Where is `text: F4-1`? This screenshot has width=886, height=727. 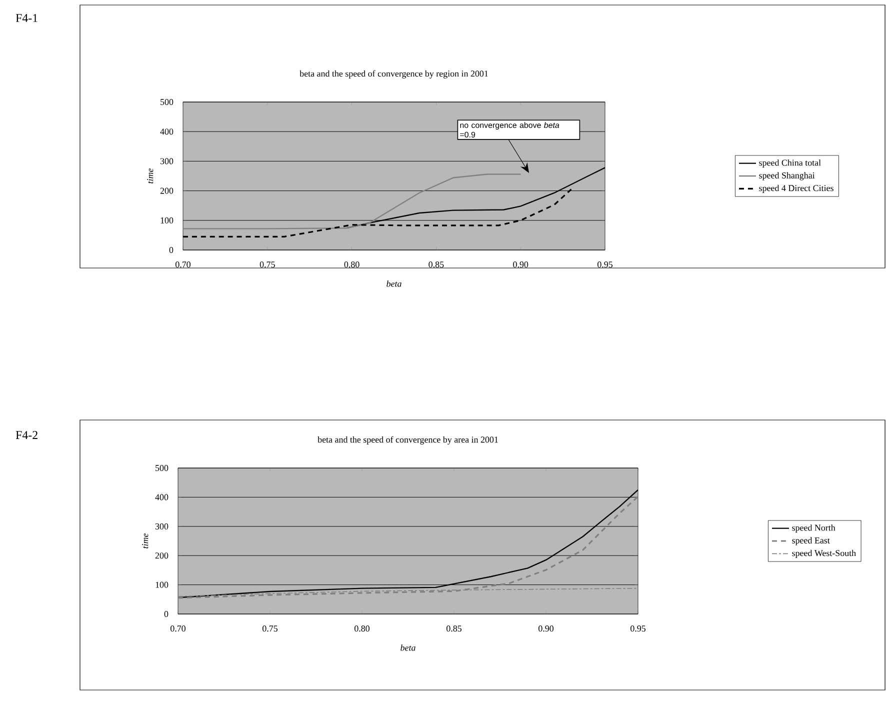
text: F4-1 is located at coordinates (27, 18).